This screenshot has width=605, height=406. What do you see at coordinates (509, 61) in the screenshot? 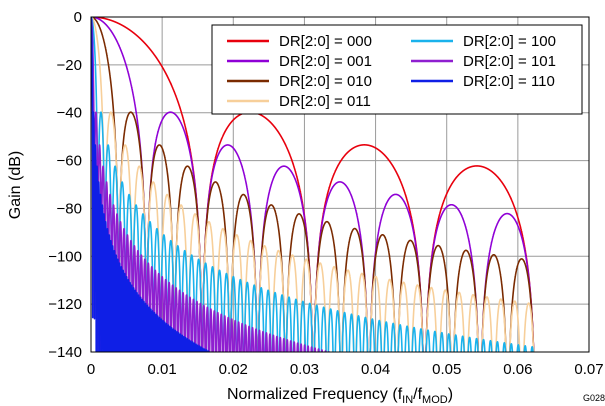
I see `legend-label: DR[2:0] = 101` at bounding box center [509, 61].